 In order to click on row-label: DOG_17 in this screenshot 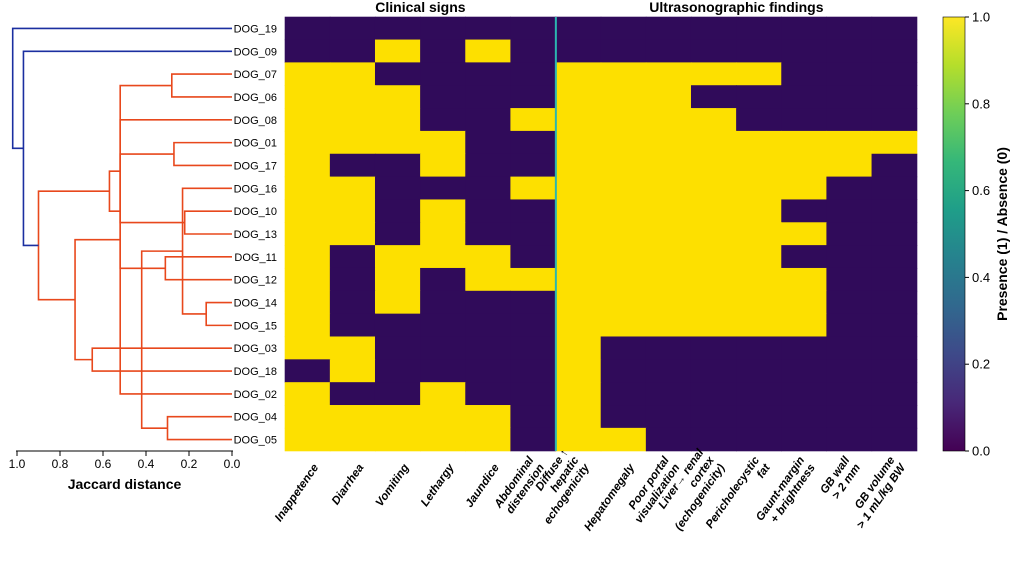, I will do `click(255, 166)`.